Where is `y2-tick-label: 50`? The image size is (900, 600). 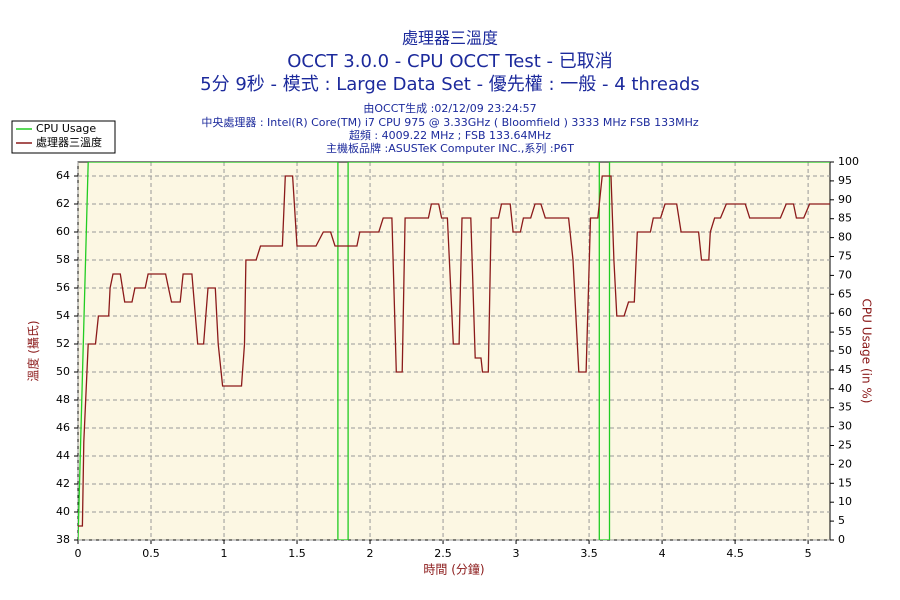
y2-tick-label: 50 is located at coordinates (845, 350).